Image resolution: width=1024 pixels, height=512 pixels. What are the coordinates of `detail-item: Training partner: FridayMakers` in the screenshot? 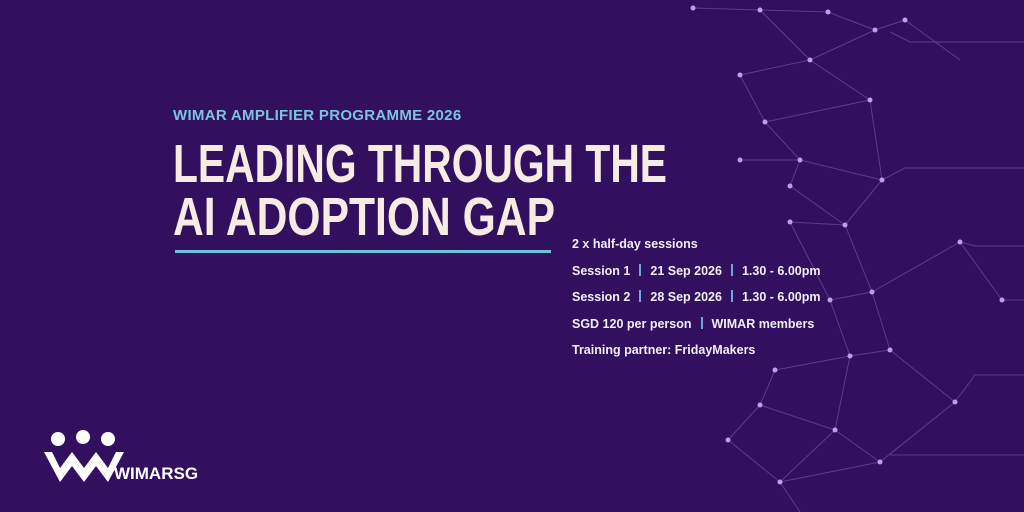 It's located at (664, 350).